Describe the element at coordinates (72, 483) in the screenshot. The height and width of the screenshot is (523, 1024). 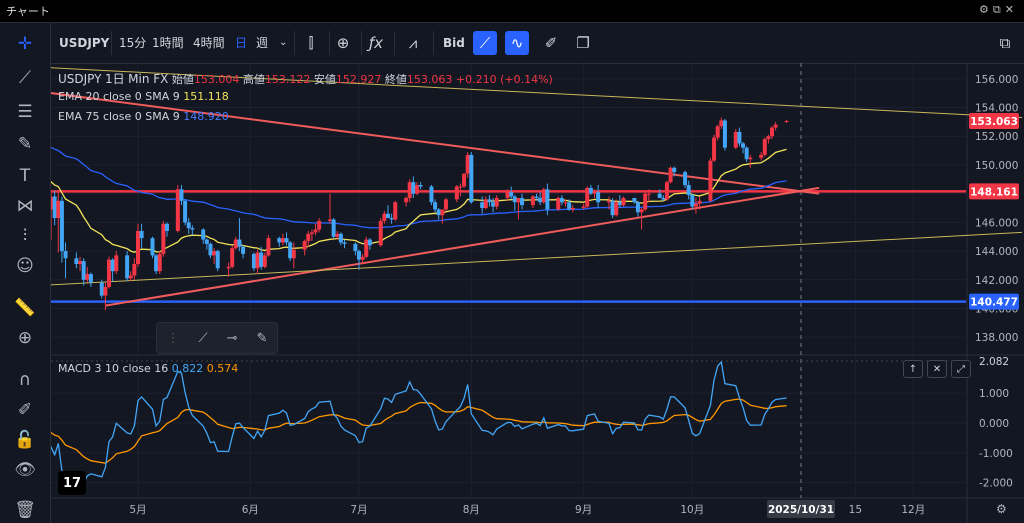
I see `tradingview-logo-icon: 17` at that location.